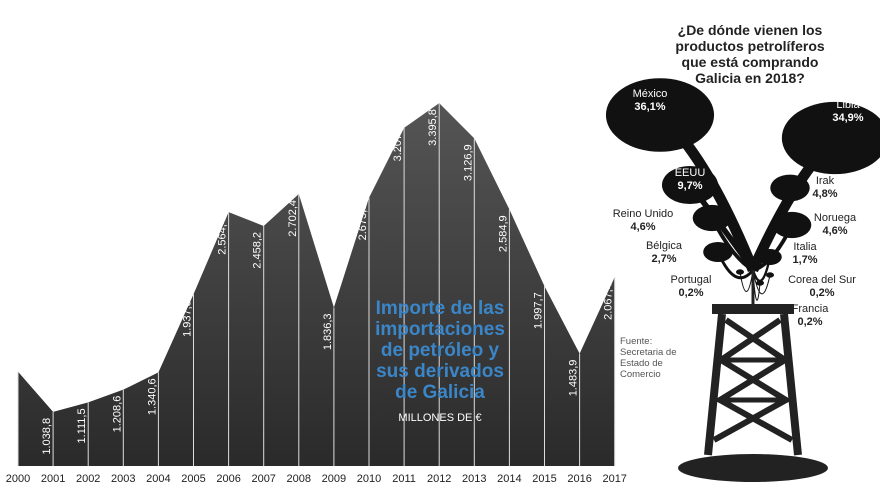 The height and width of the screenshot is (495, 880). I want to click on x-tick-label: 2013, so click(474, 479).